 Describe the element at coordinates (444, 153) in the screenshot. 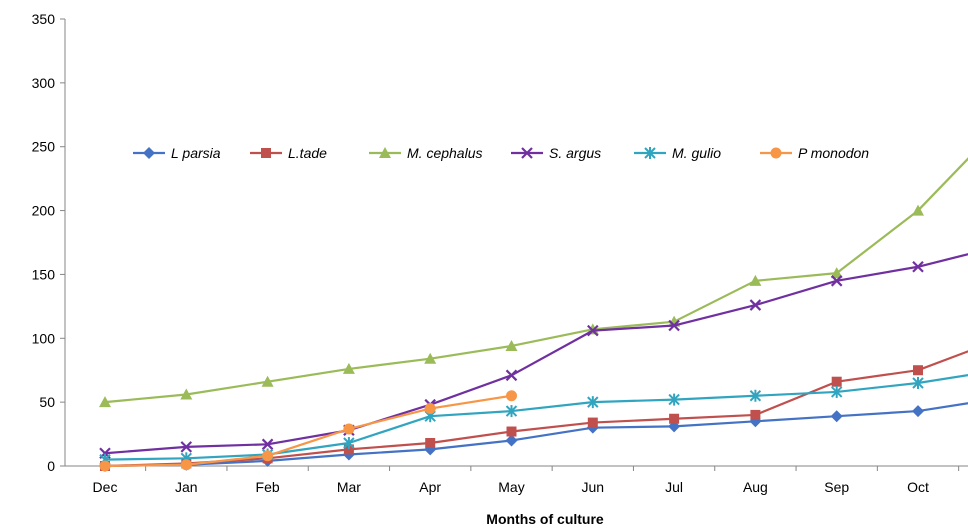

I see `legend-label: M. cephalus` at that location.